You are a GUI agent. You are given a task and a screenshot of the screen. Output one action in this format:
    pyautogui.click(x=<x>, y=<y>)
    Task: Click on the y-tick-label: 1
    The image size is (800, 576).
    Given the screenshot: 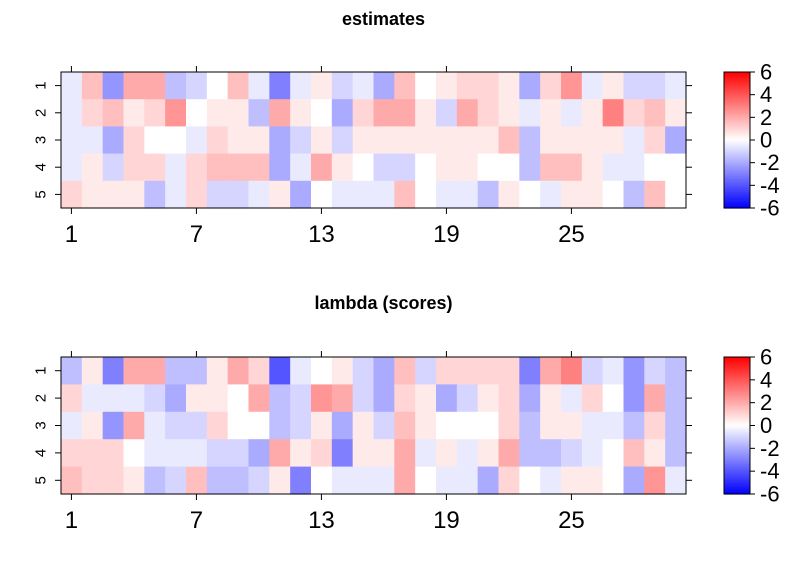 What is the action you would take?
    pyautogui.click(x=41, y=371)
    